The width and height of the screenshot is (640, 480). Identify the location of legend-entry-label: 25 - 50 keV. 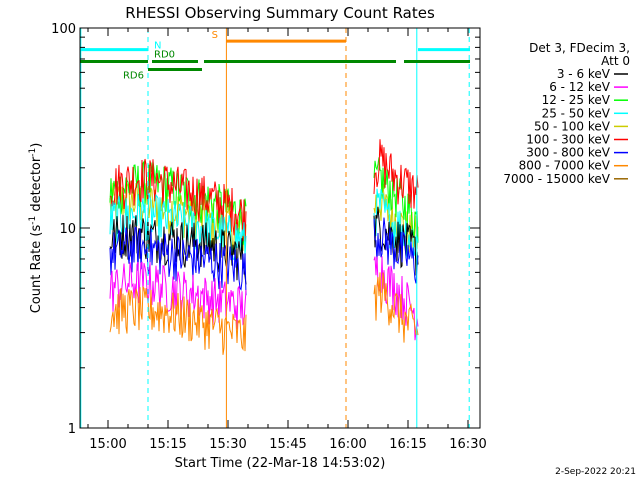
(576, 113).